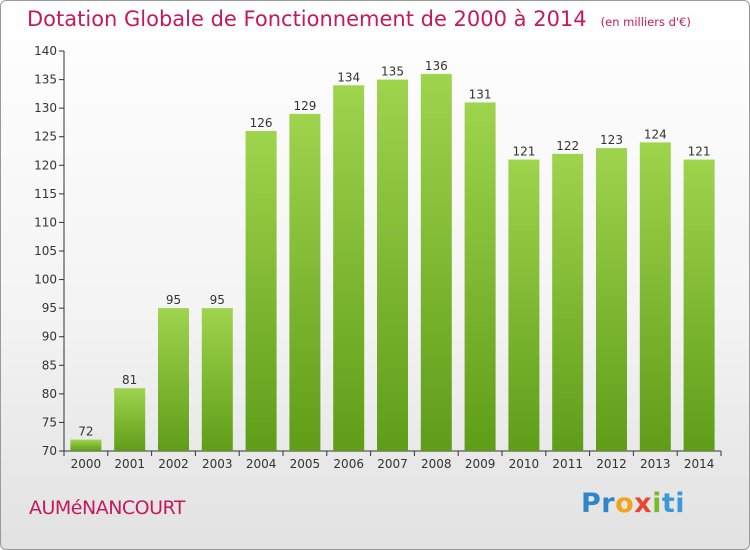 Image resolution: width=750 pixels, height=550 pixels. Describe the element at coordinates (49, 394) in the screenshot. I see `y-tick-label: 80` at that location.